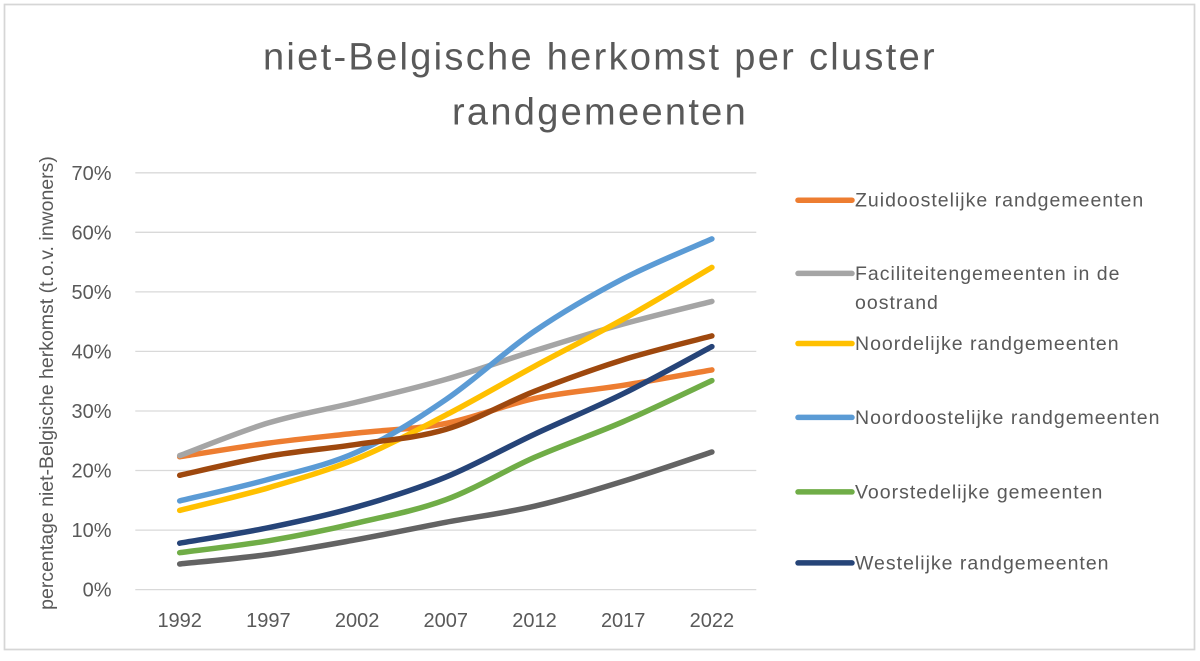 Image resolution: width=1200 pixels, height=661 pixels. I want to click on svg-text: Westelijke randgemeenten, so click(982, 563).